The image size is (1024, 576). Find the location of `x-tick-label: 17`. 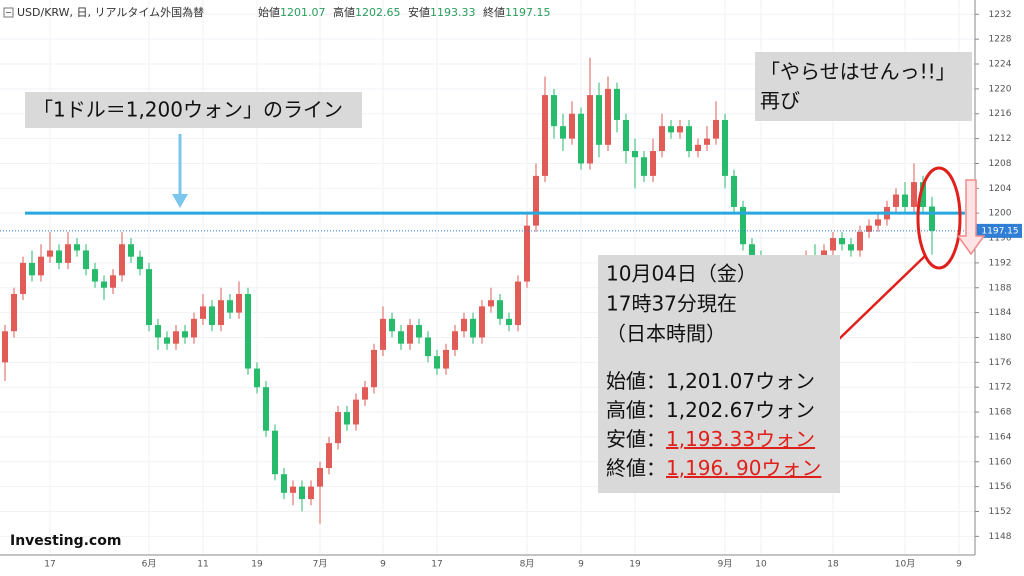

x-tick-label: 17 is located at coordinates (49, 565).